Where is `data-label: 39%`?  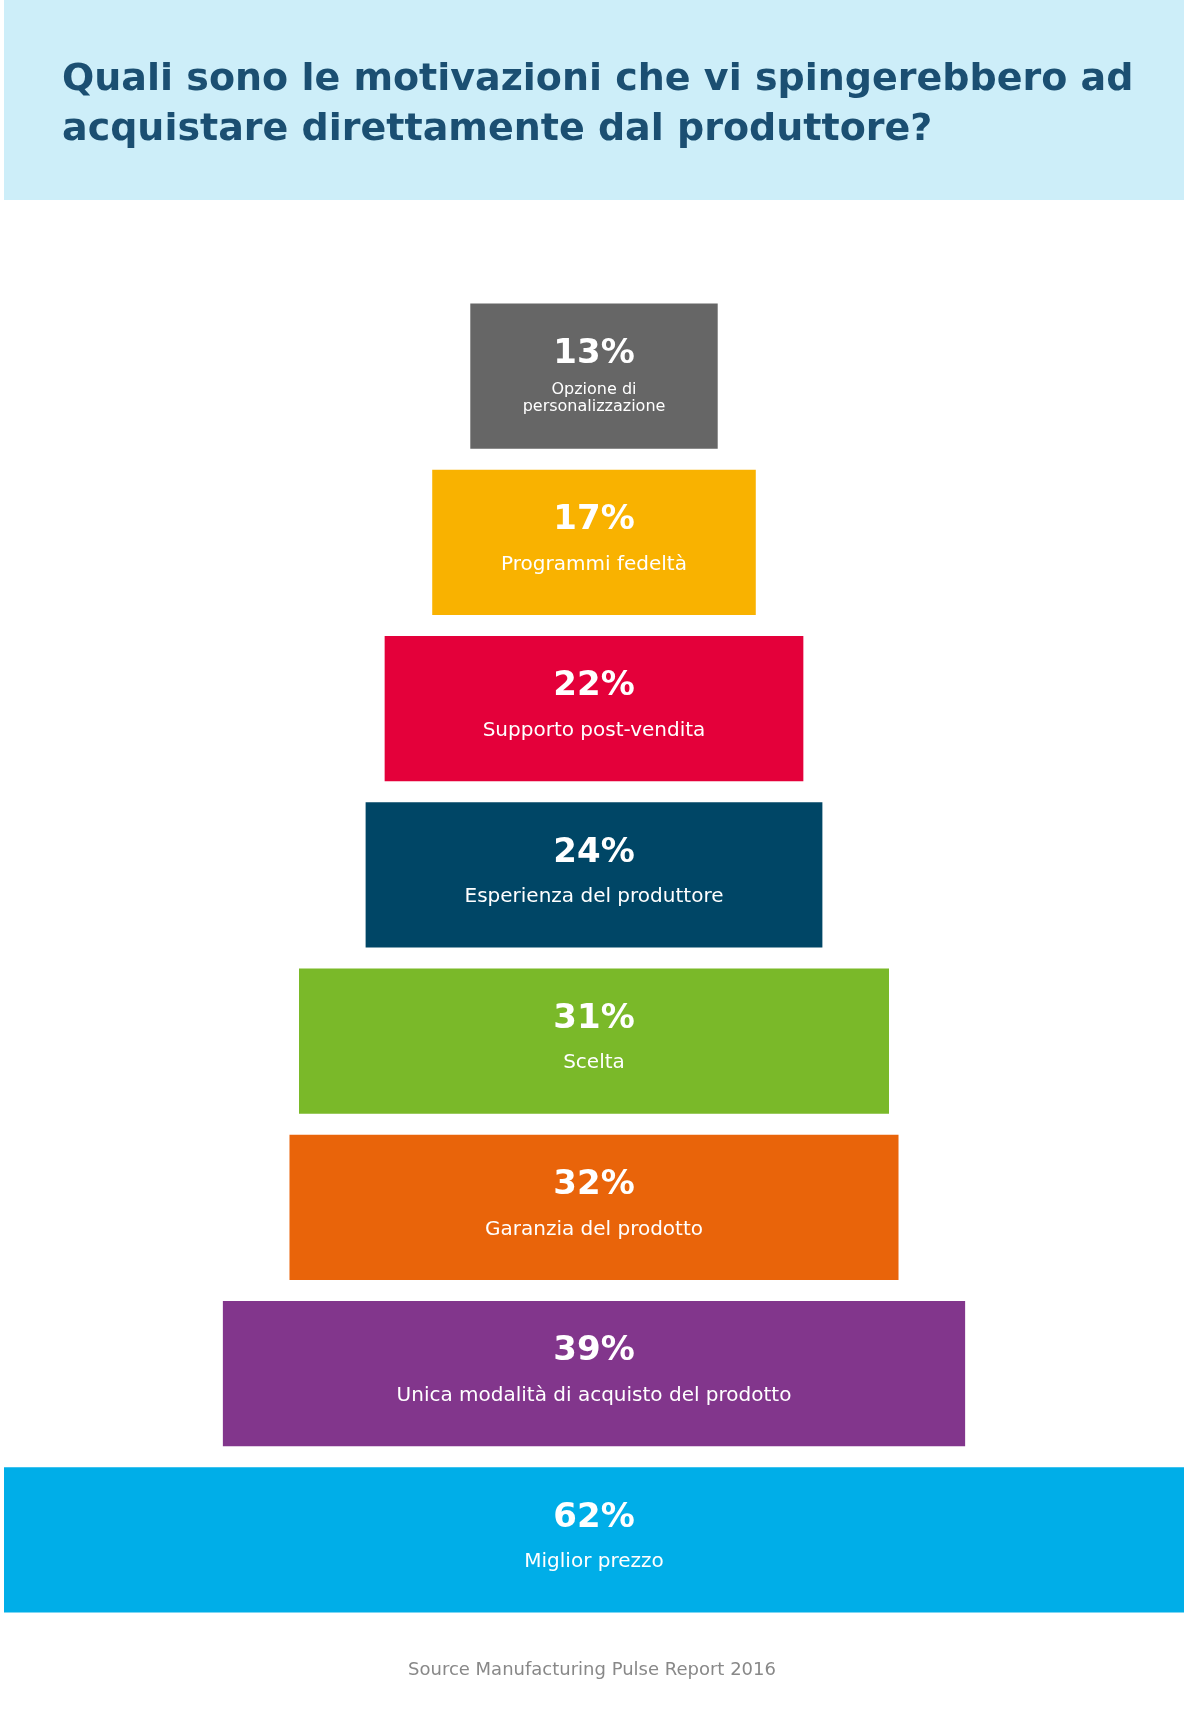
data-label: 39% is located at coordinates (594, 1348).